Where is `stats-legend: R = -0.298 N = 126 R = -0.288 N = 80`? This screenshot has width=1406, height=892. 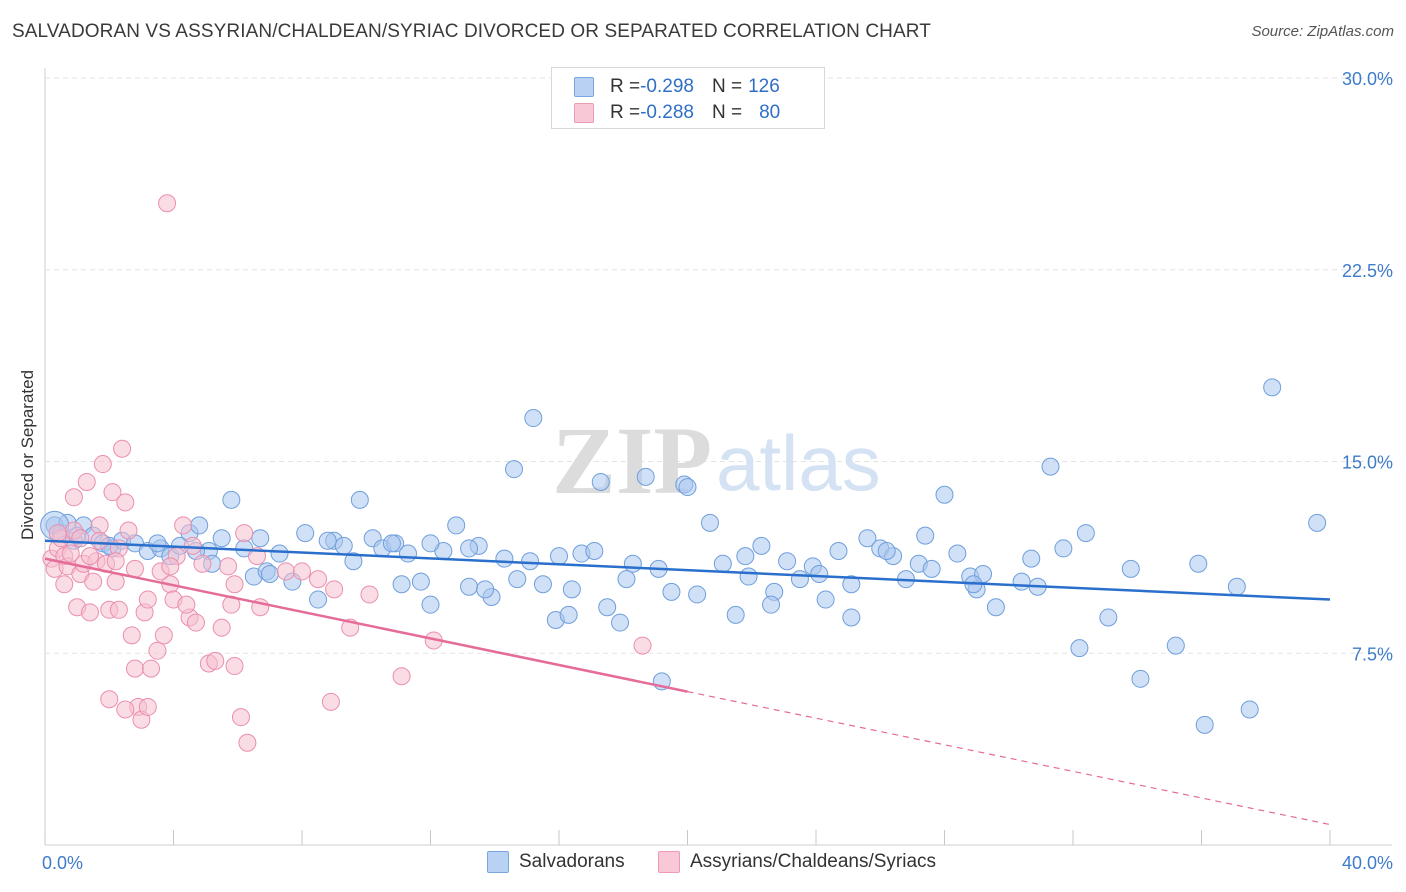
stats-legend: R = -0.298 N = 126 R = -0.288 N = 80 is located at coordinates (688, 98).